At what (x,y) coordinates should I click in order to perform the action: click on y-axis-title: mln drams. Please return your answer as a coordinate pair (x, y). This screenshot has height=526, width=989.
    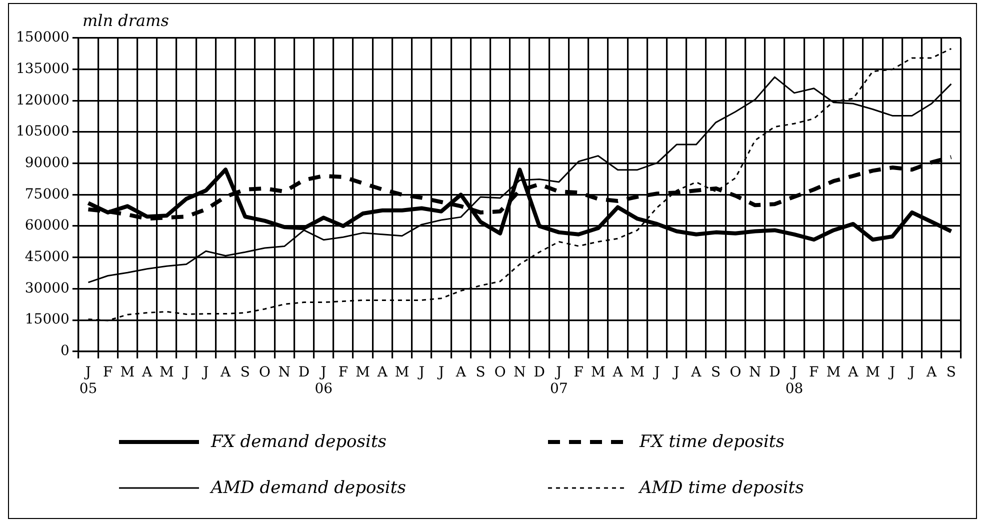
    Looking at the image, I should click on (125, 20).